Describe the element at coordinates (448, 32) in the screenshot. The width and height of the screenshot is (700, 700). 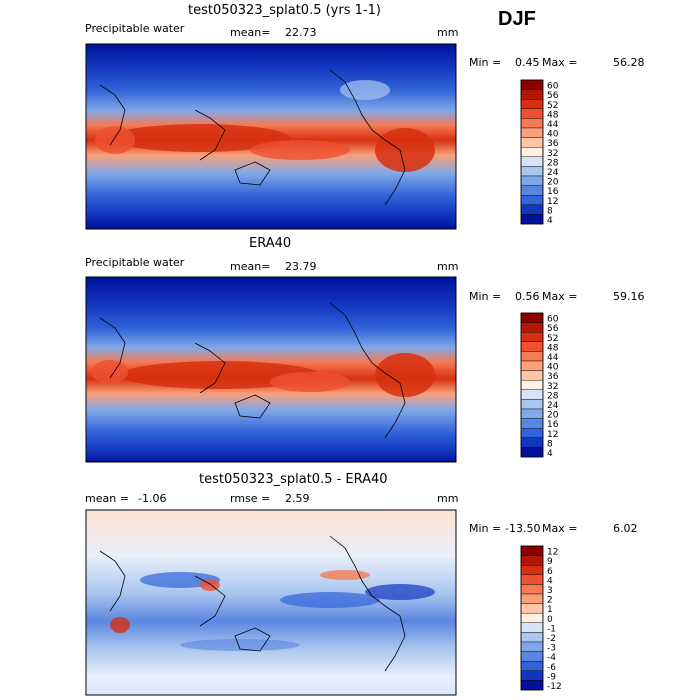
I see `panel-model-units: mm` at that location.